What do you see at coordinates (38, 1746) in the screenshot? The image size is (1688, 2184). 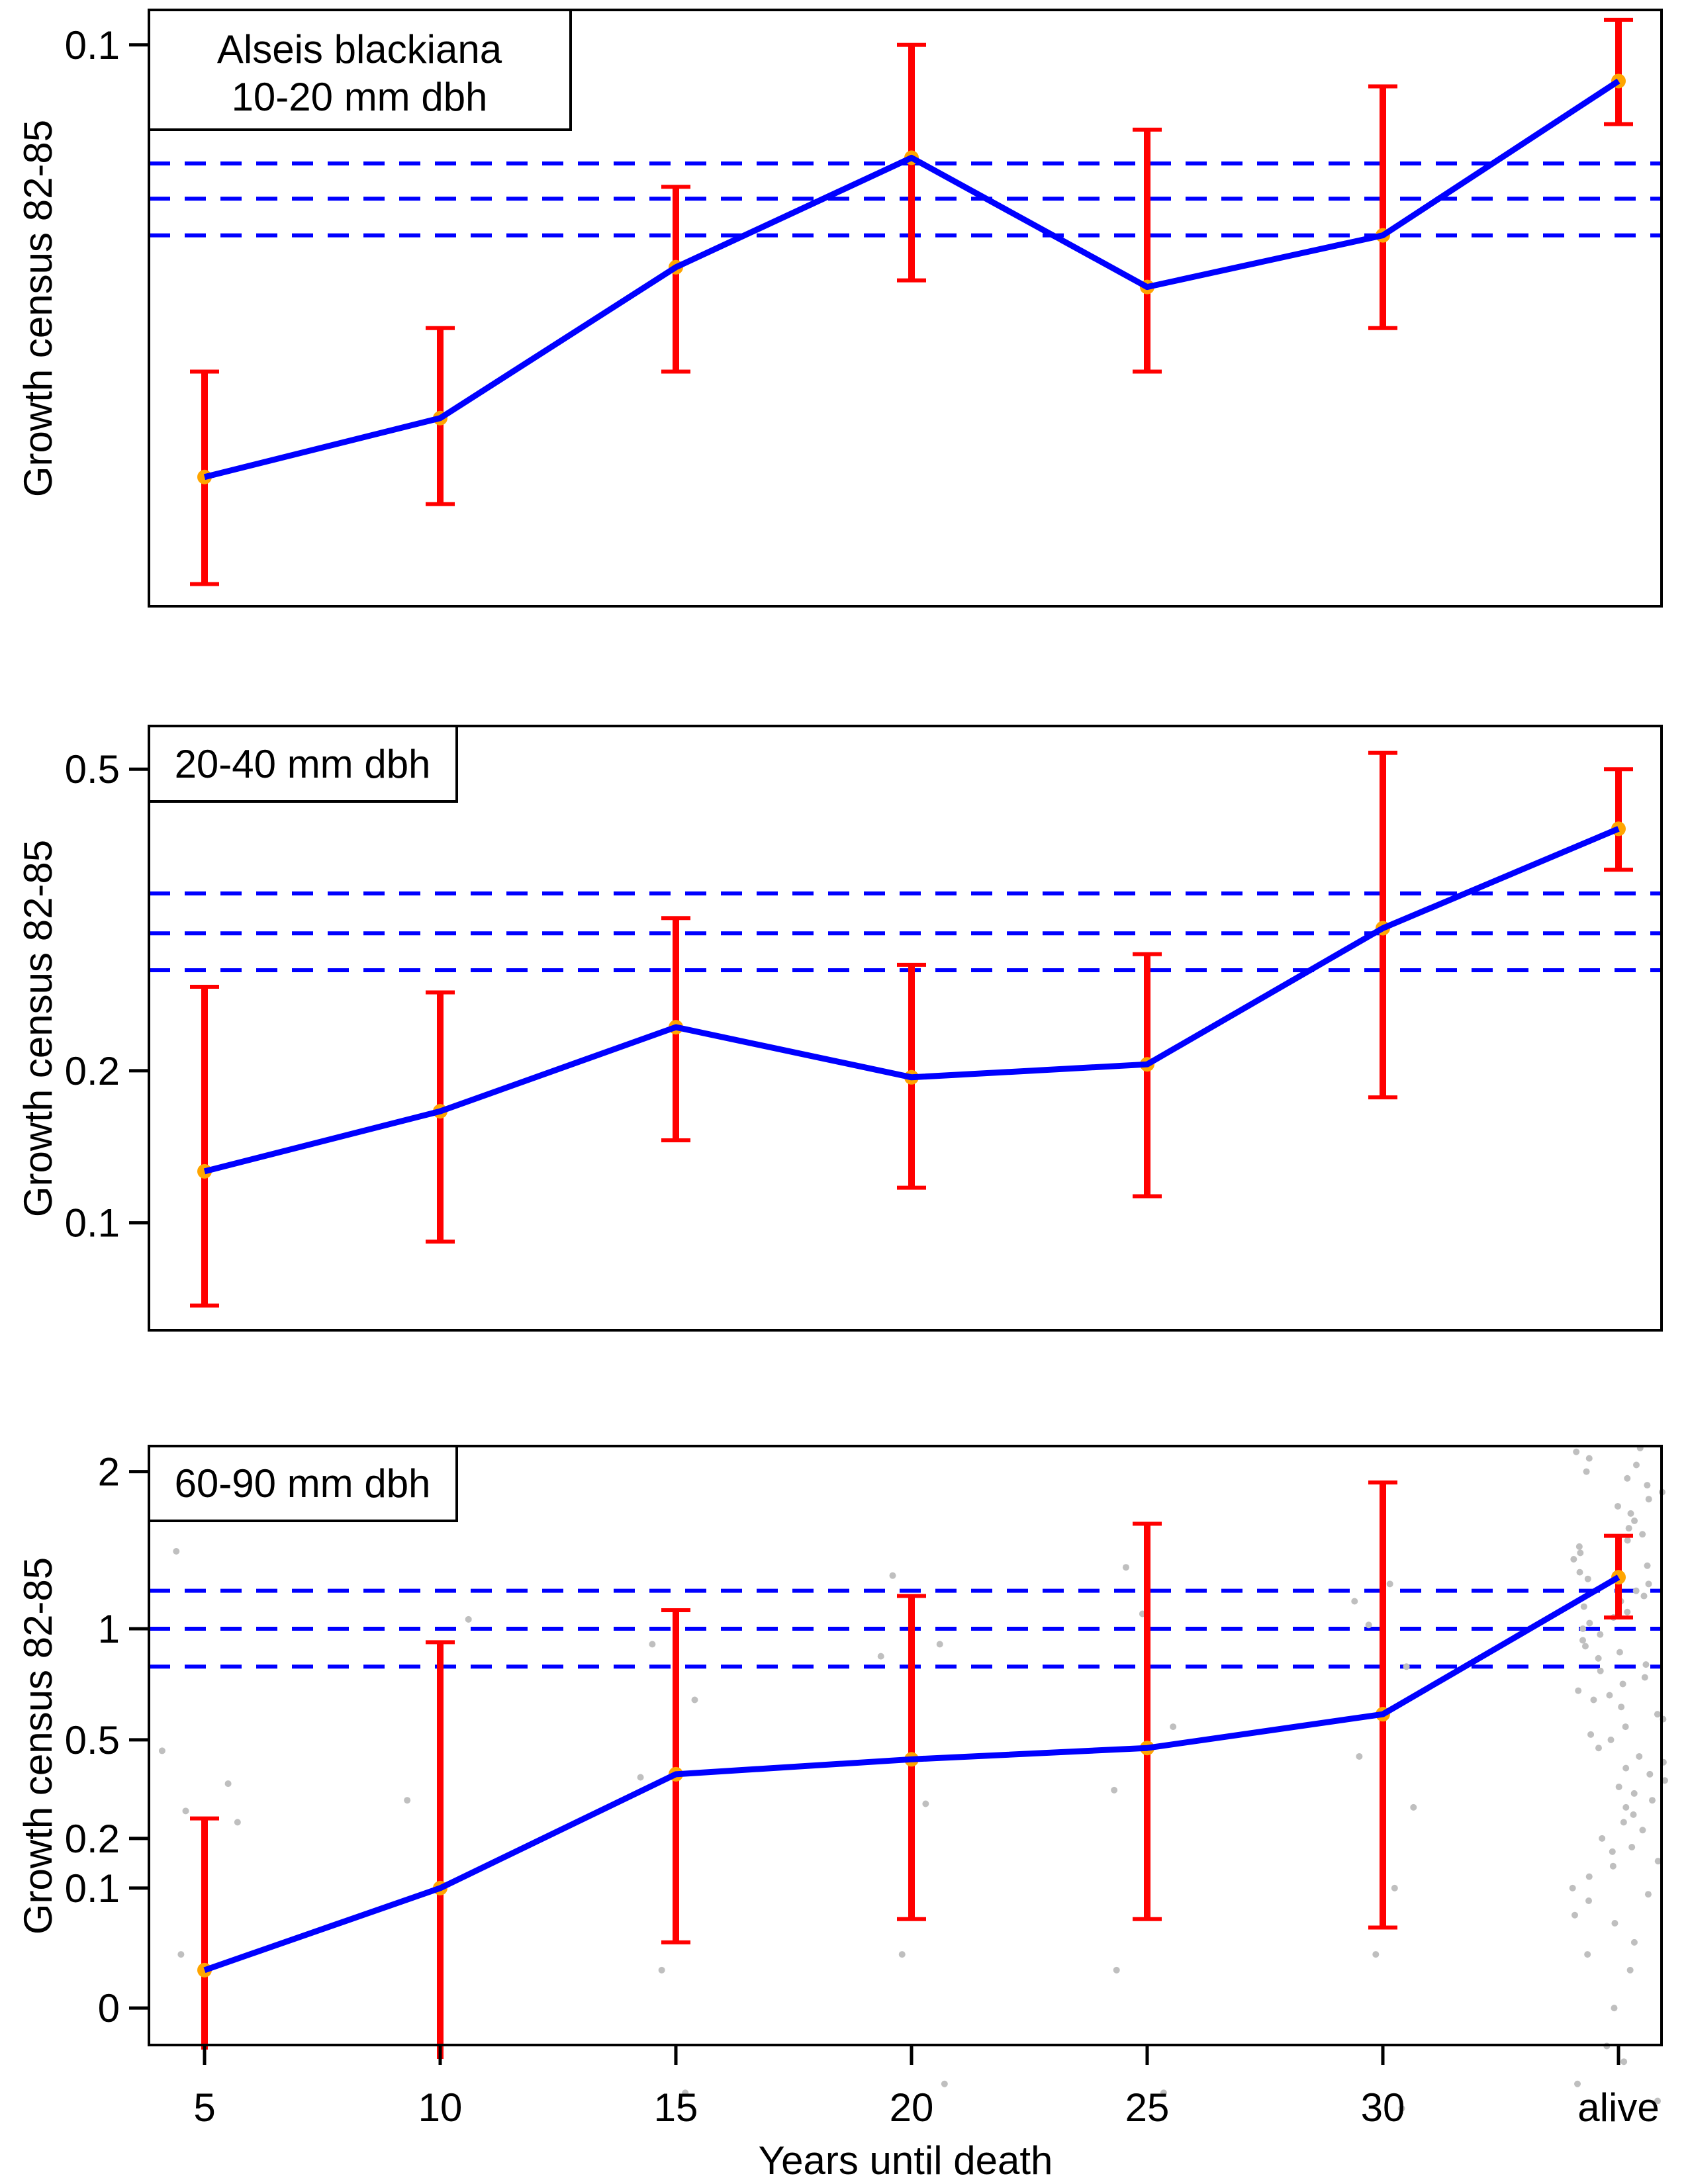 I see `y-axis-title-panel-3: Growth census 82-85` at bounding box center [38, 1746].